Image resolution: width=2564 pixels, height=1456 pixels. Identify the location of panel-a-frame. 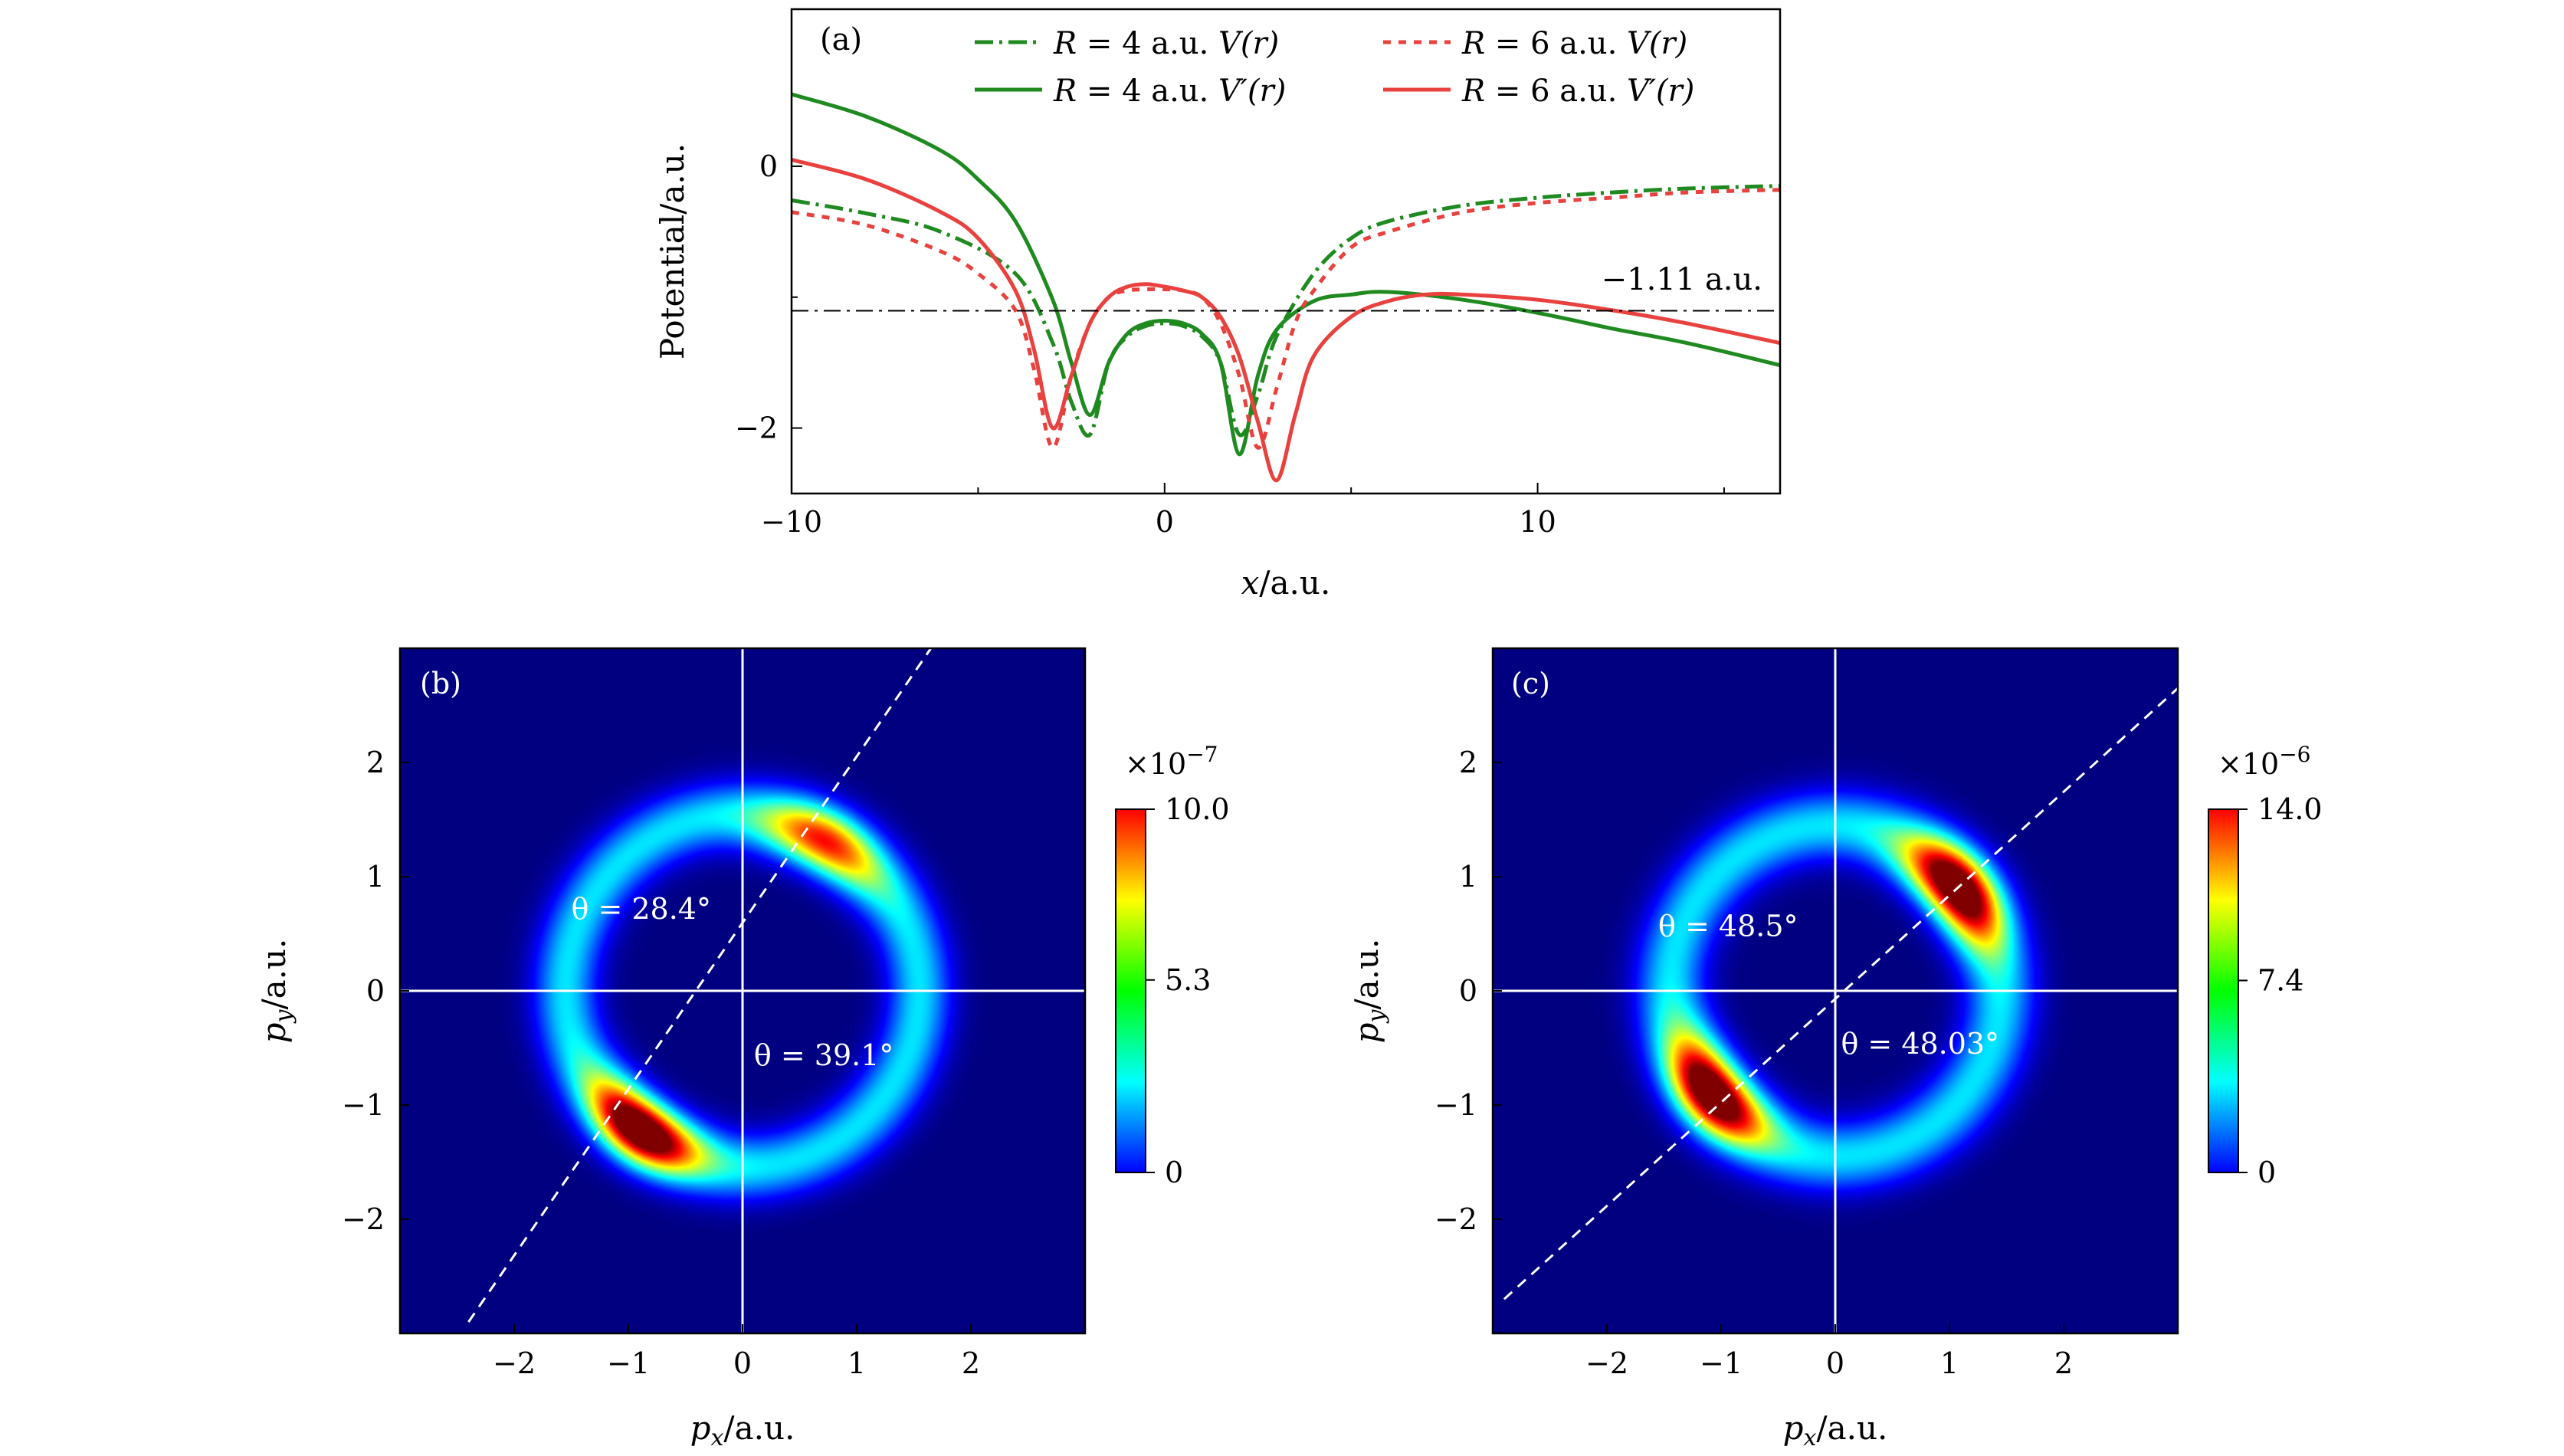
(1286, 251).